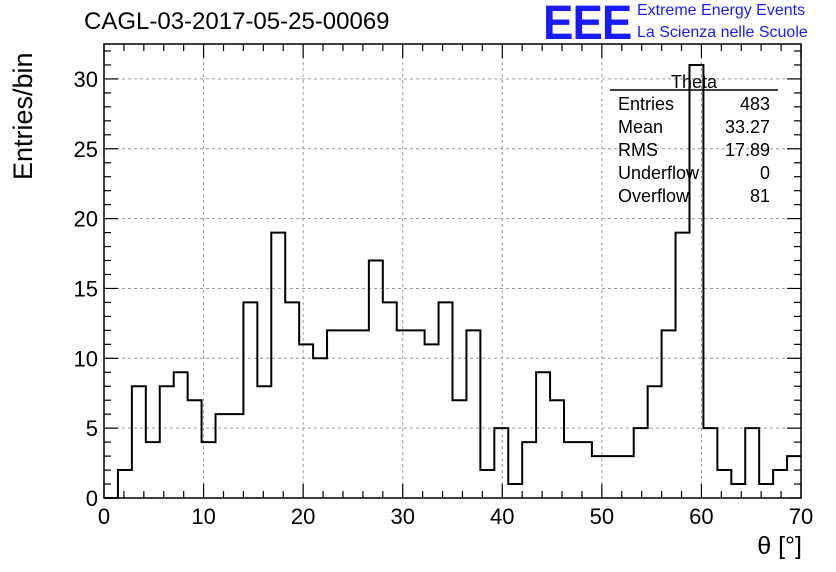  Describe the element at coordinates (92, 498) in the screenshot. I see `y-tick-label: 0` at that location.